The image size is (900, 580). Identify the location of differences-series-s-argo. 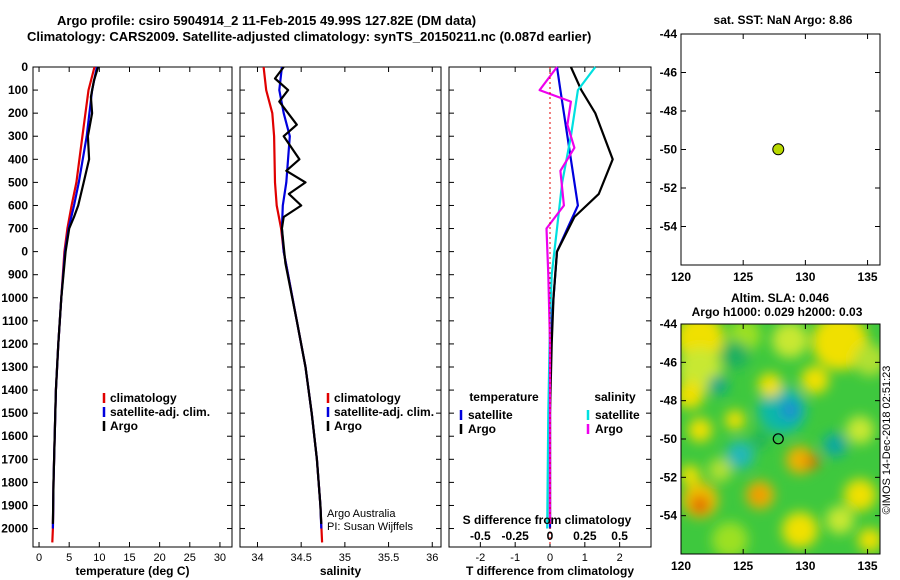
(557, 295).